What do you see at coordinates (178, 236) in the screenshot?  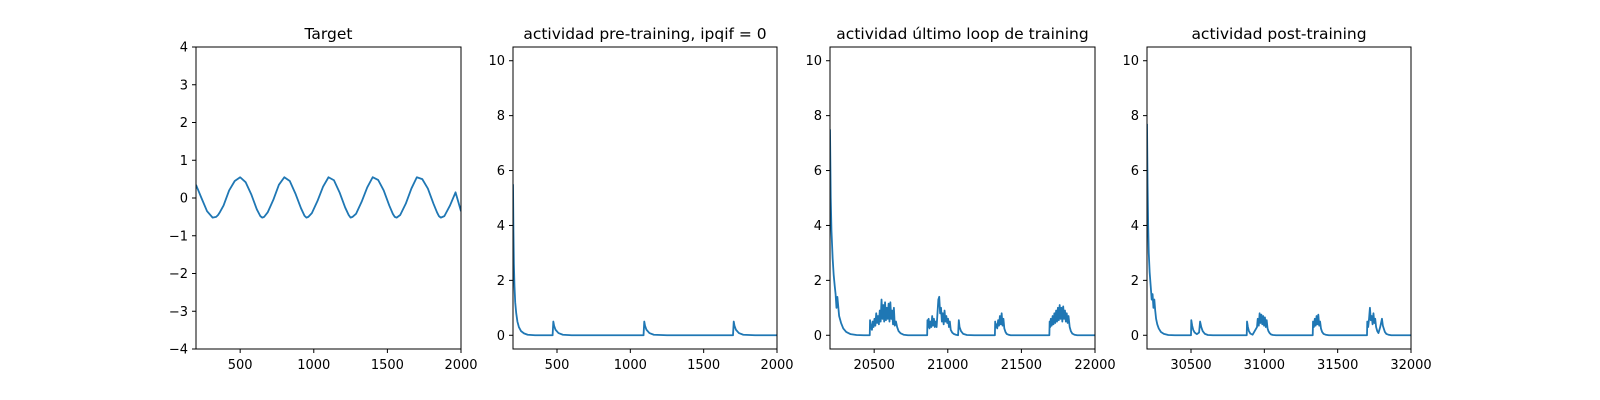 I see `y-tick-label: −1` at bounding box center [178, 236].